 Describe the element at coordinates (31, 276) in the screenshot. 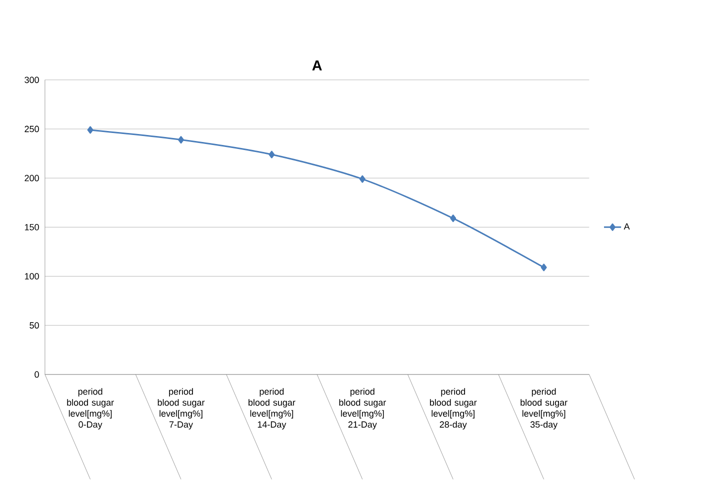

I see `y-tick-label: 100` at that location.